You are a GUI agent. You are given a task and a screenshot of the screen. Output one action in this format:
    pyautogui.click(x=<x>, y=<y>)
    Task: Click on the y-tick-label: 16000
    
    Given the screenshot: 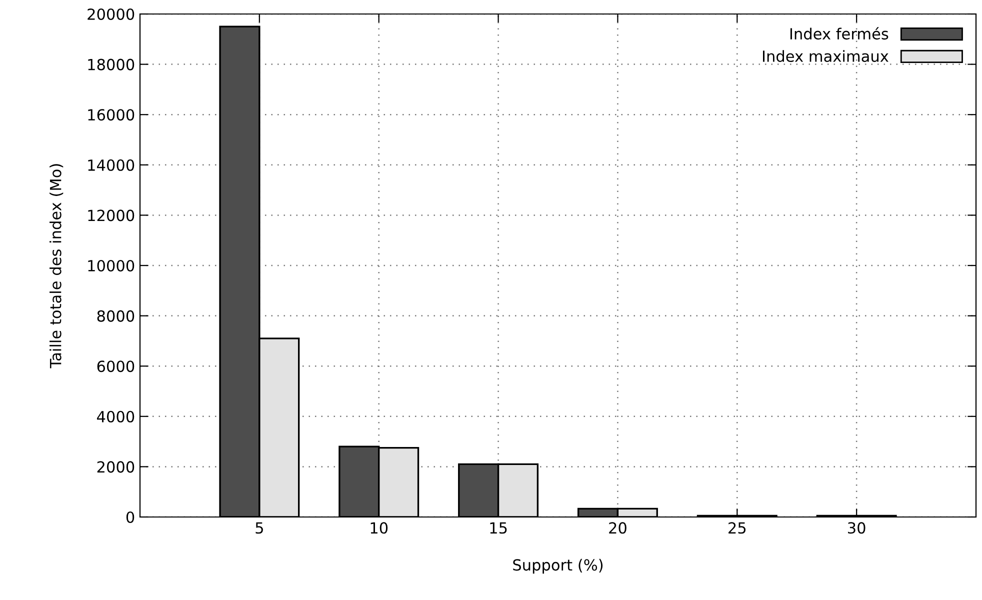 What is the action you would take?
    pyautogui.click(x=111, y=115)
    